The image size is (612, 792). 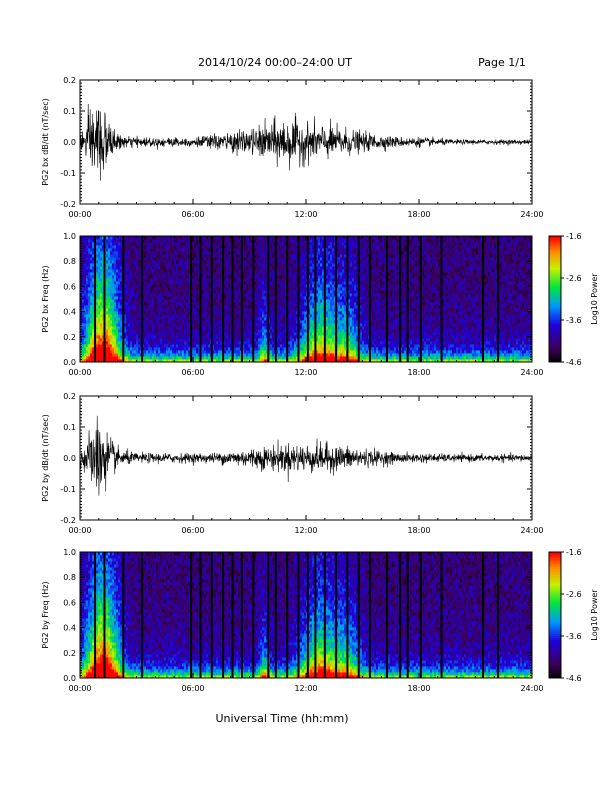 I want to click on dbdt-trace, so click(x=306, y=142).